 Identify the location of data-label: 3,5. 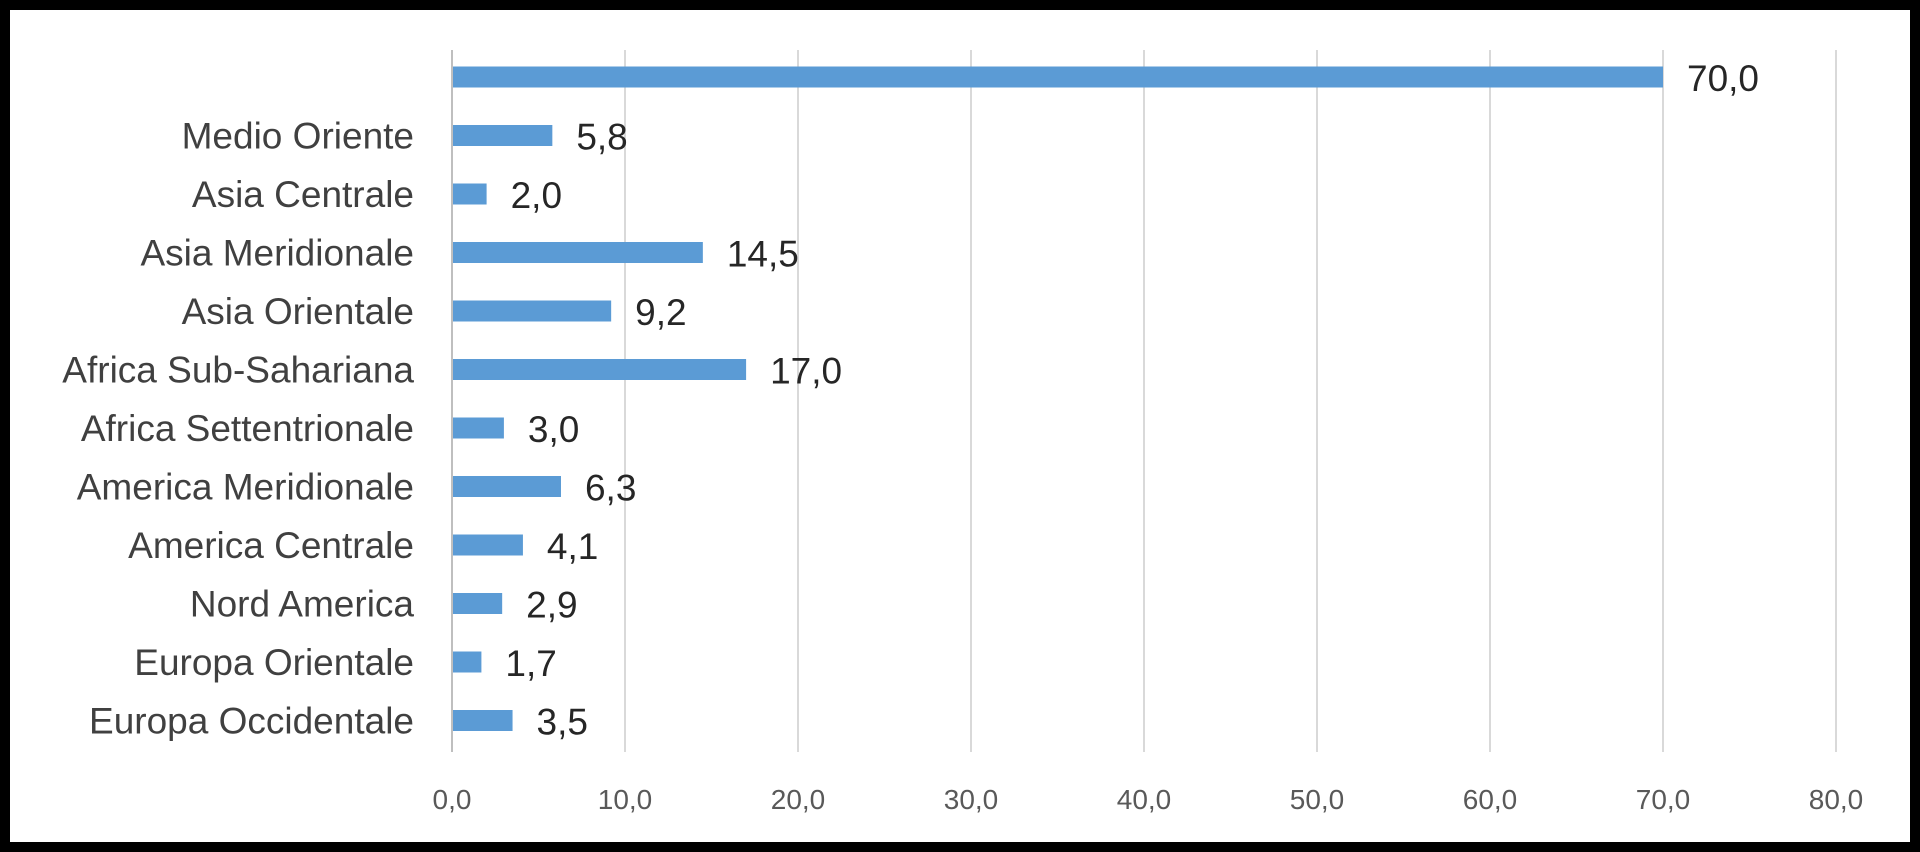
(562, 722).